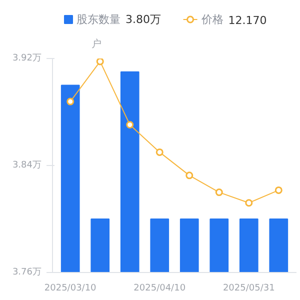  Describe the element at coordinates (247, 20) in the screenshot. I see `text: 12.170` at that location.